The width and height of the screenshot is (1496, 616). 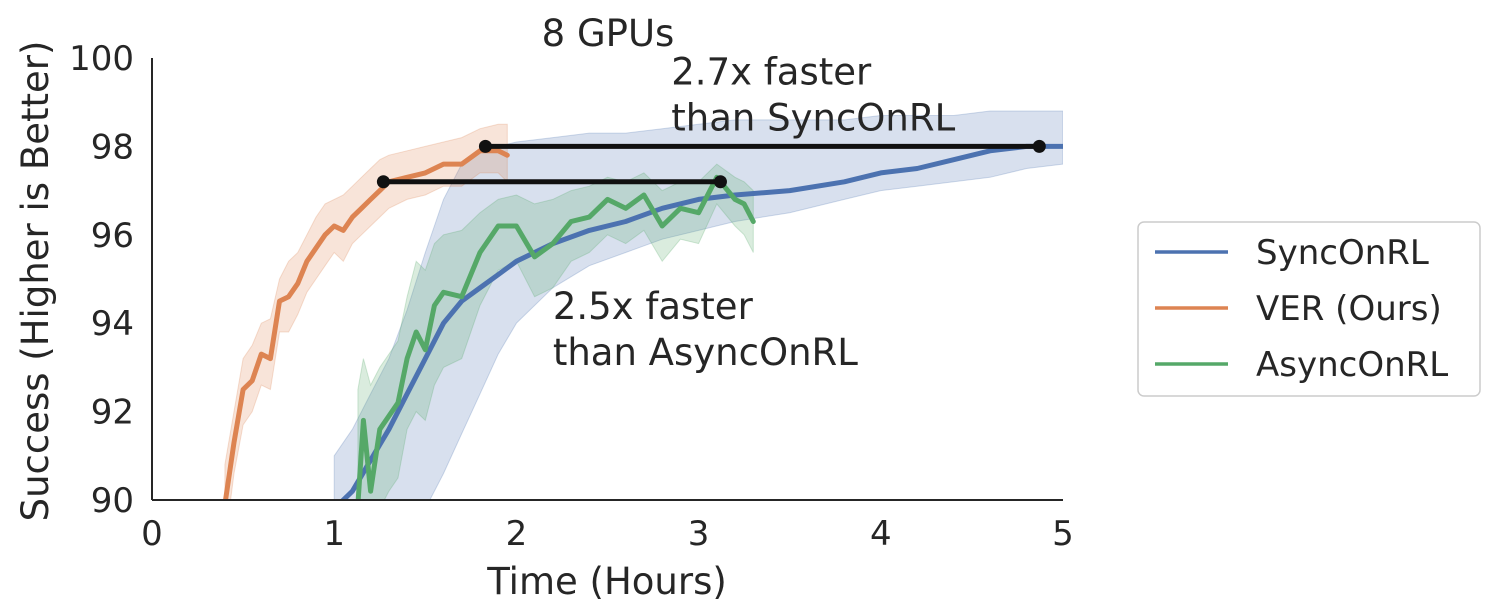 I want to click on chart-title: 8 GPUs, so click(x=608, y=33).